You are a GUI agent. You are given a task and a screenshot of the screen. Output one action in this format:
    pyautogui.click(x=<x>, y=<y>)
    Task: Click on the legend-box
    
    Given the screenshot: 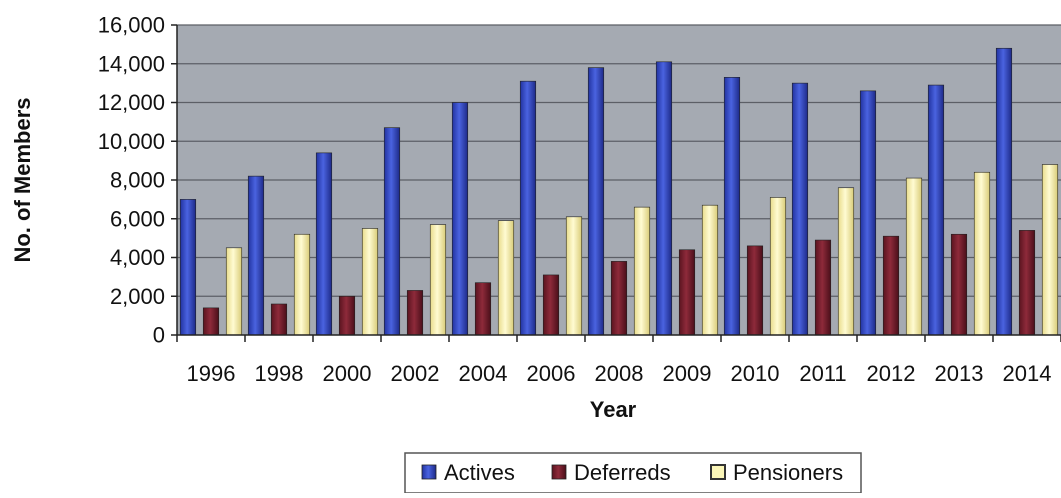 What is the action you would take?
    pyautogui.click(x=633, y=473)
    